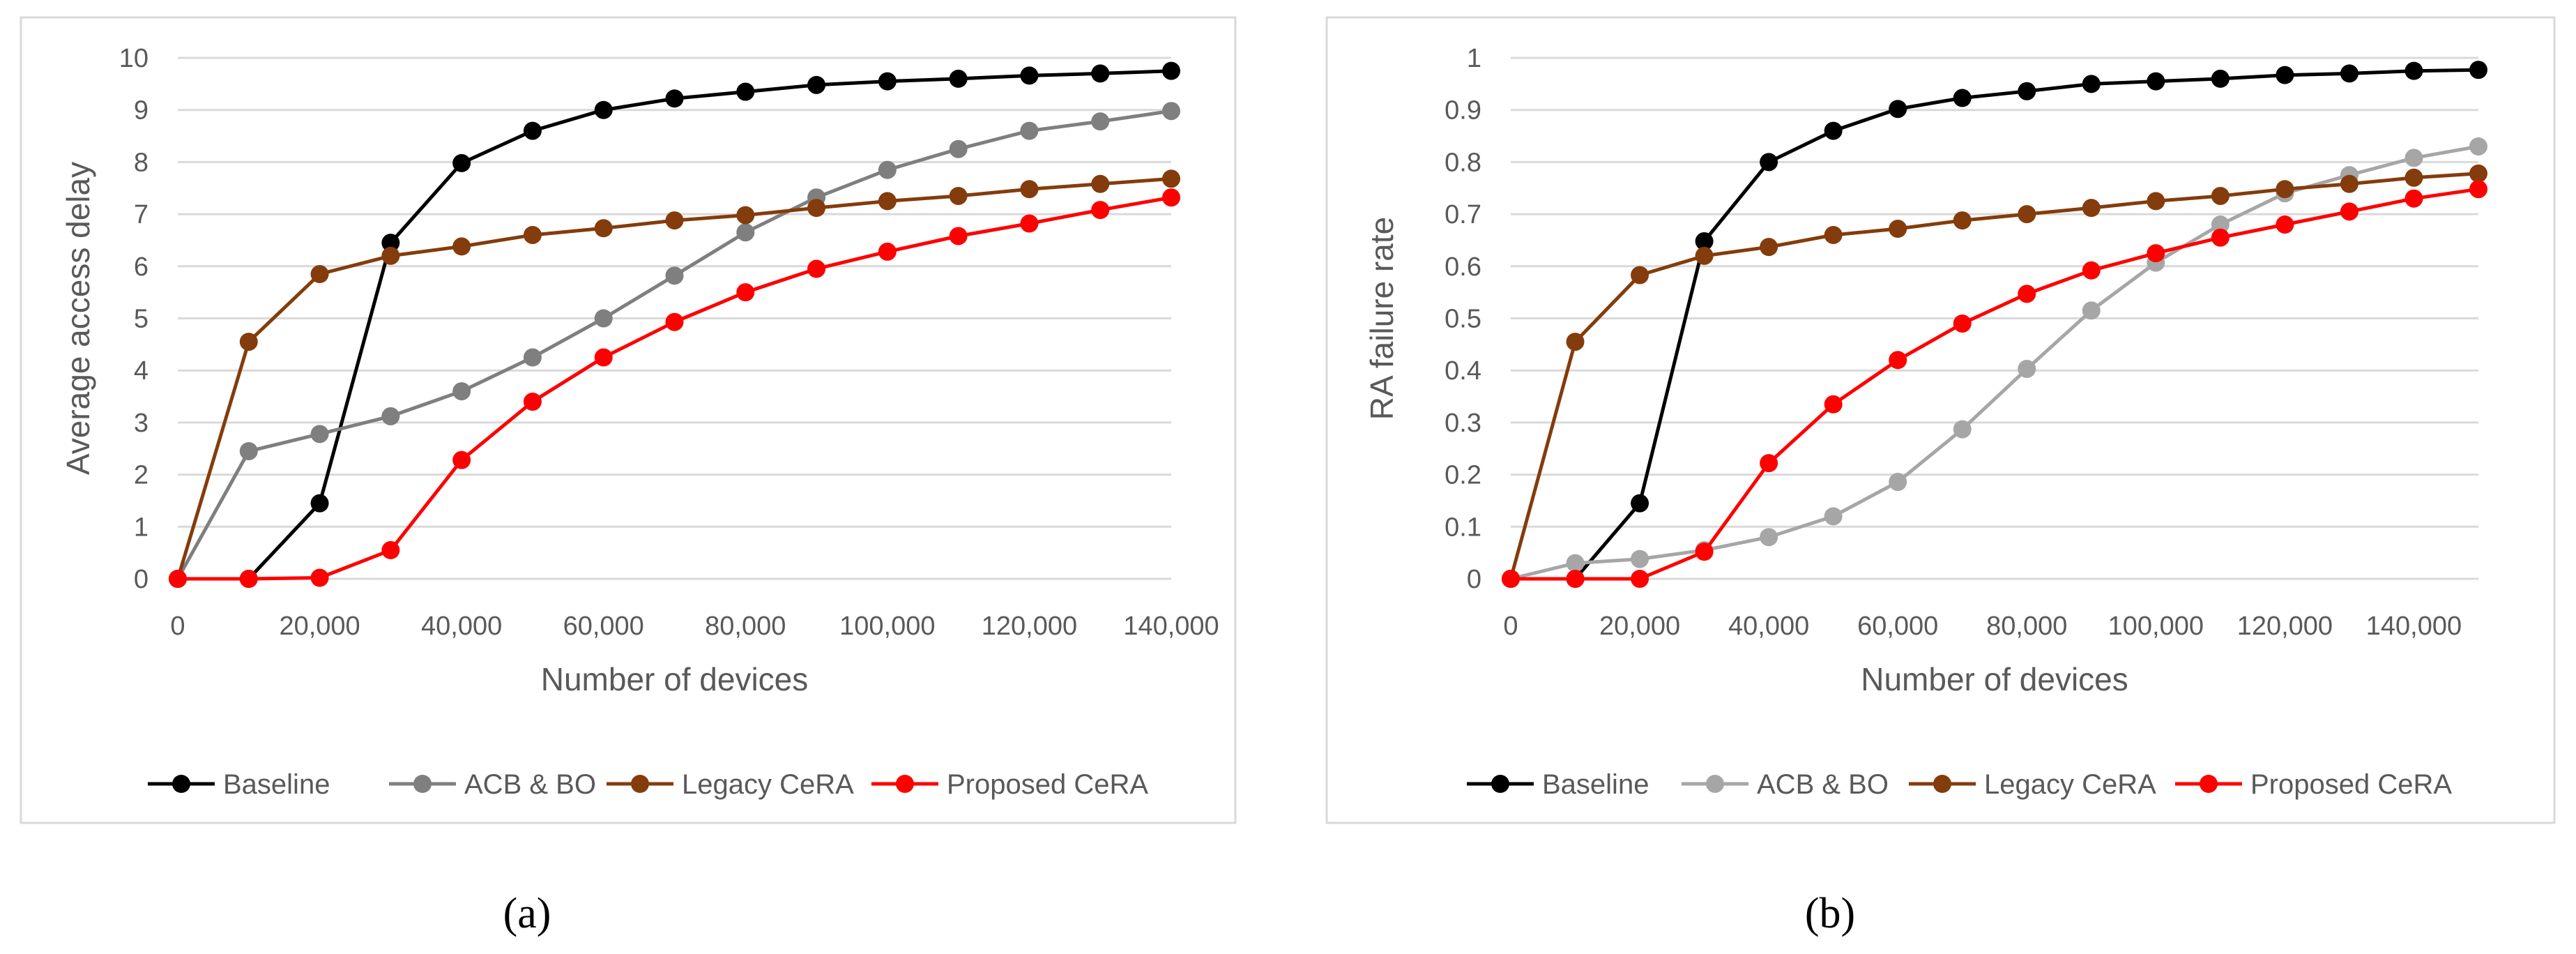 This screenshot has height=954, width=2576. What do you see at coordinates (141, 162) in the screenshot?
I see `y-tick-label: 8` at bounding box center [141, 162].